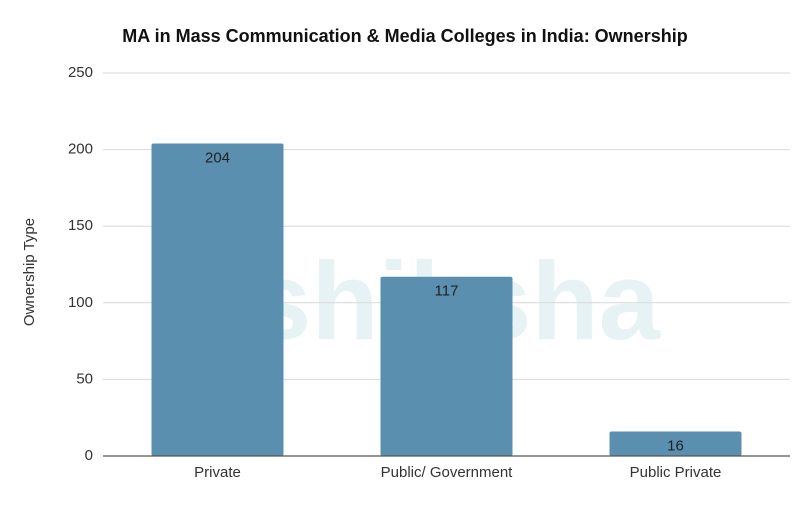 The height and width of the screenshot is (505, 812). I want to click on x-tick-label: Public Private, so click(676, 472).